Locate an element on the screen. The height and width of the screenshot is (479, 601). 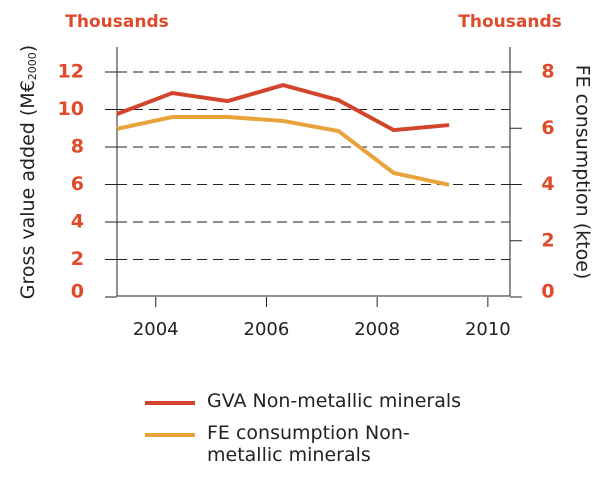
legend-label: GVA Non-metallic minerals is located at coordinates (334, 401).